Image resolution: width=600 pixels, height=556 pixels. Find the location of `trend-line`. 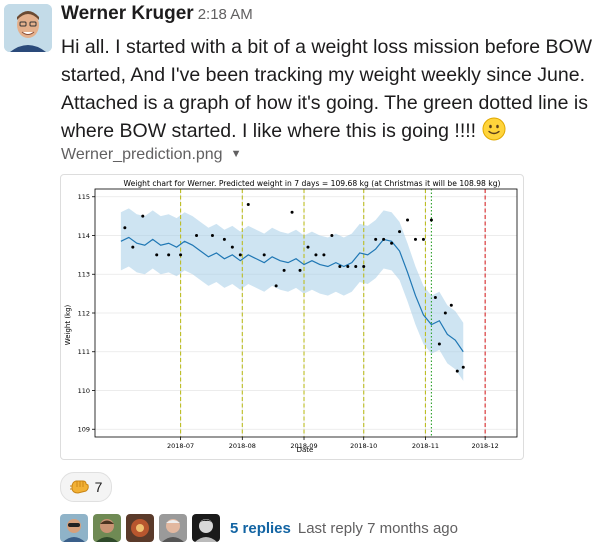

trend-line is located at coordinates (292, 294).